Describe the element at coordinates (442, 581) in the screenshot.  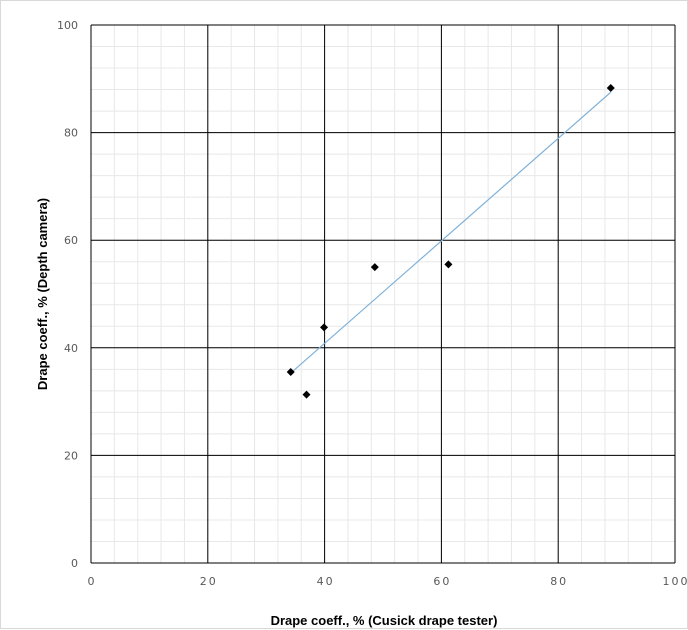
I see `x-tick-label: 60` at that location.